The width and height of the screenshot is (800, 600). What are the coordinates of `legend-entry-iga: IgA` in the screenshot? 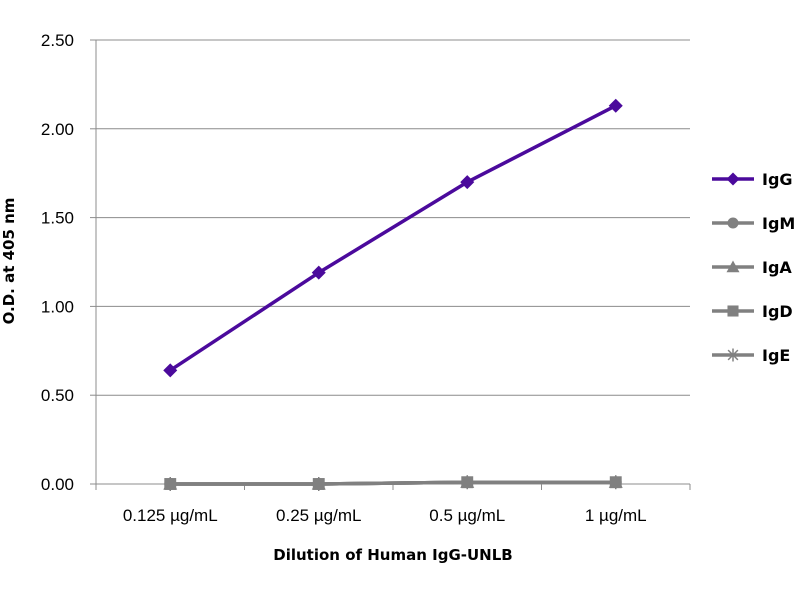 It's located at (752, 267).